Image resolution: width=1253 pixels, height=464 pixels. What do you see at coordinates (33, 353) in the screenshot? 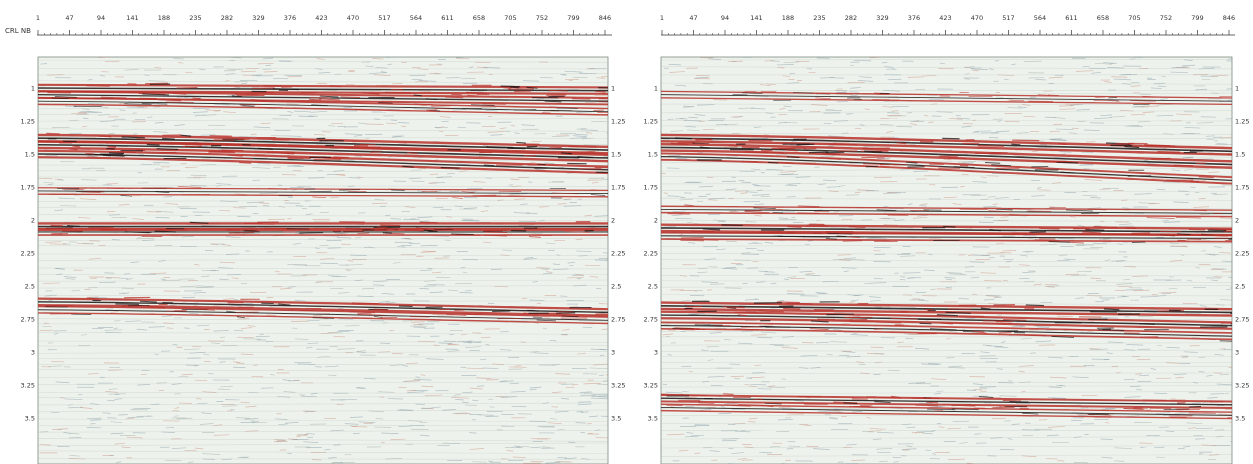
I see `y-tick-label-left: 3` at bounding box center [33, 353].